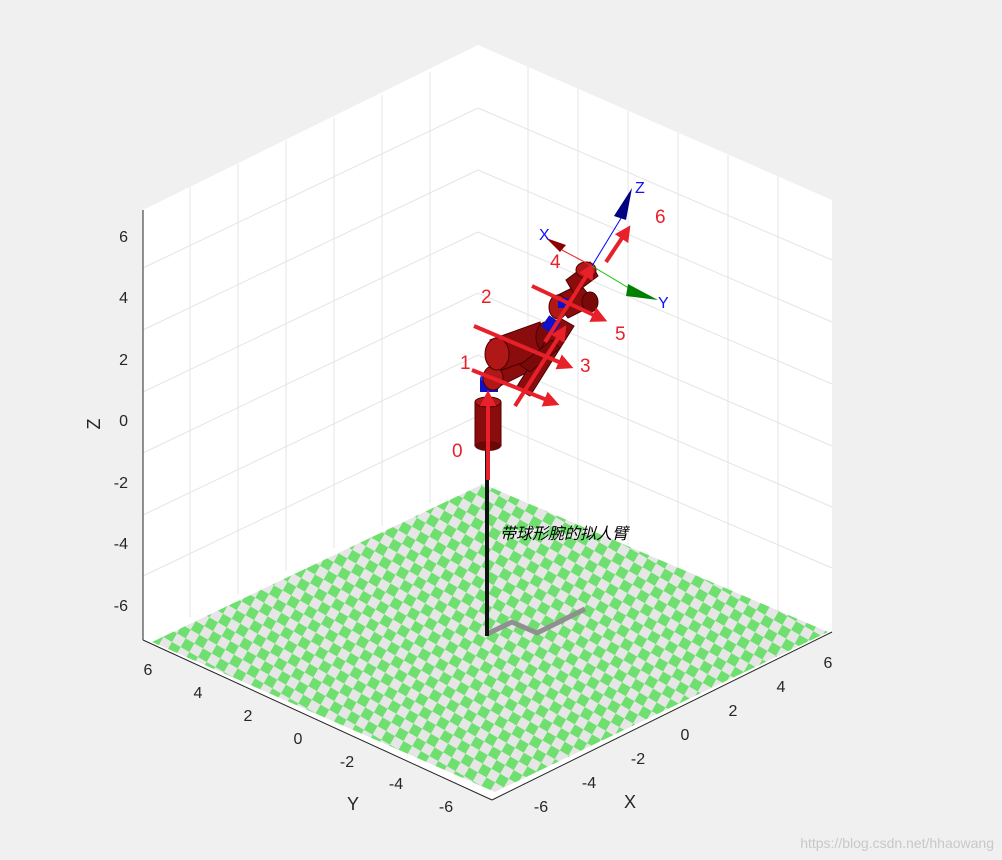  Describe the element at coordinates (121, 483) in the screenshot. I see `z-tick-label: -2` at that location.